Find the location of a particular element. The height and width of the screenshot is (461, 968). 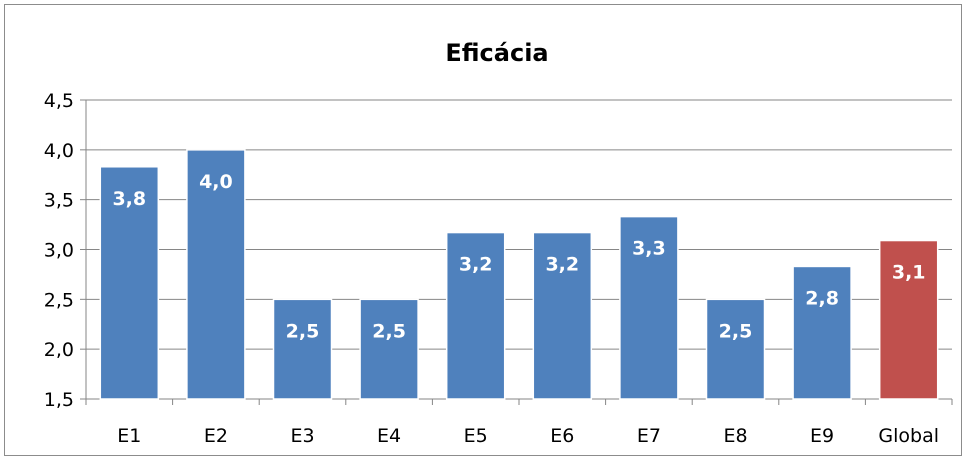

y-tick-label: 2,5 is located at coordinates (59, 300).